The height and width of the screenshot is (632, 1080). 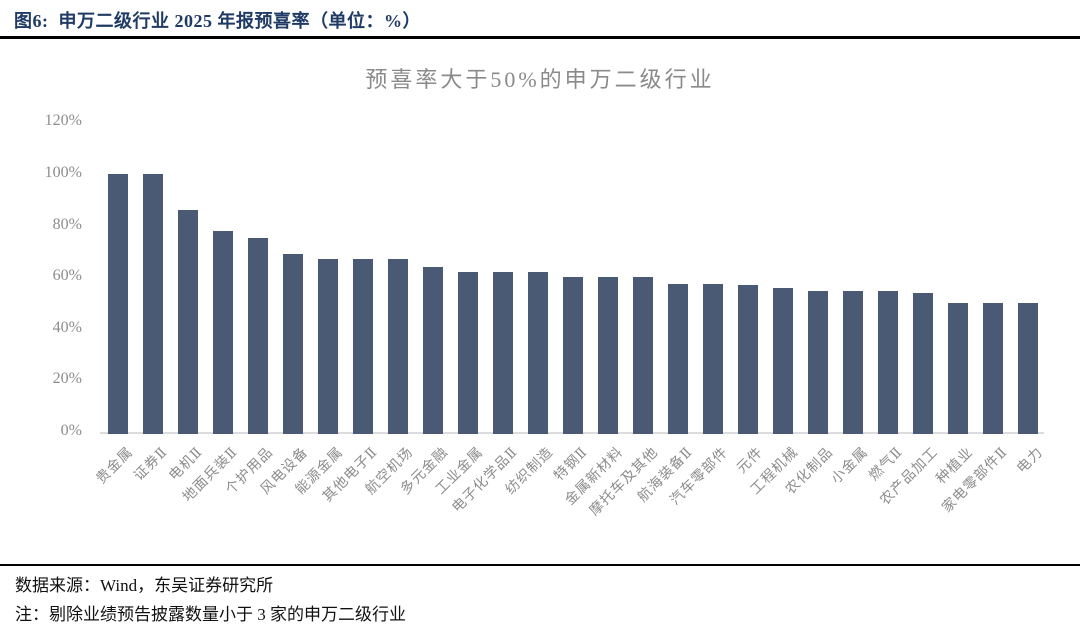 What do you see at coordinates (63, 121) in the screenshot?
I see `y-axis-tick-label: 120%` at bounding box center [63, 121].